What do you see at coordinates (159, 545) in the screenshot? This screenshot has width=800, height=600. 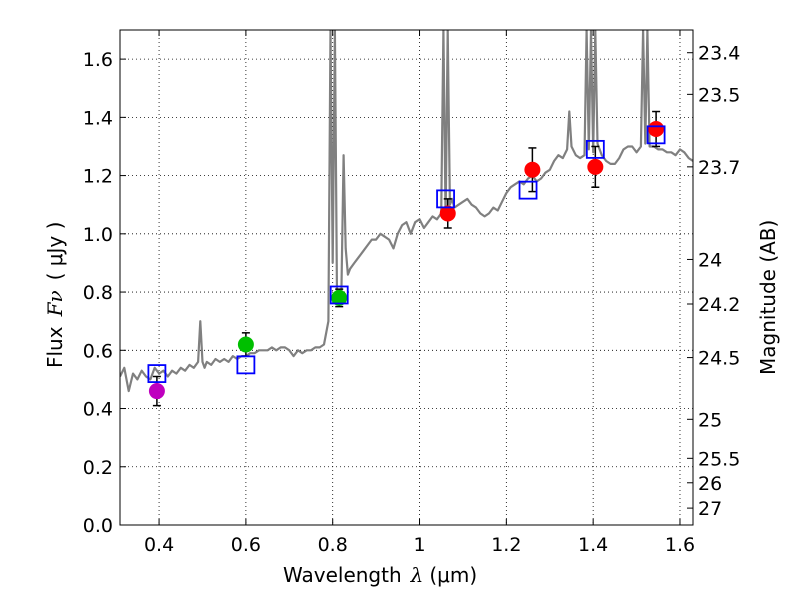 I see `x-tick-label: 0.4` at bounding box center [159, 545].